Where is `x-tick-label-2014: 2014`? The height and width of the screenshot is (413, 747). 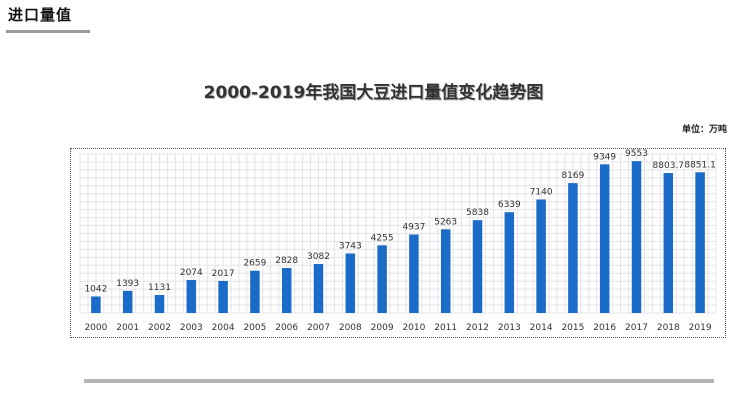 x-tick-label-2014: 2014 is located at coordinates (541, 328).